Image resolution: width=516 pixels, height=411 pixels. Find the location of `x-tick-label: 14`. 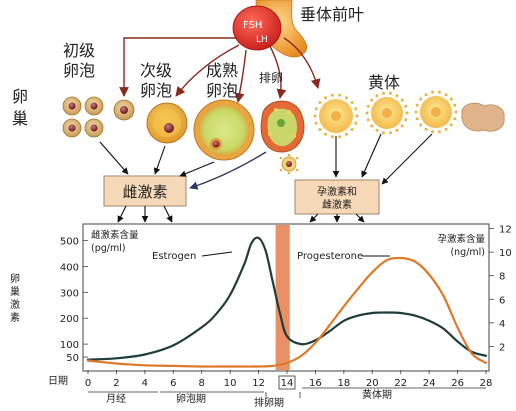

x-tick-label: 14 is located at coordinates (287, 383).